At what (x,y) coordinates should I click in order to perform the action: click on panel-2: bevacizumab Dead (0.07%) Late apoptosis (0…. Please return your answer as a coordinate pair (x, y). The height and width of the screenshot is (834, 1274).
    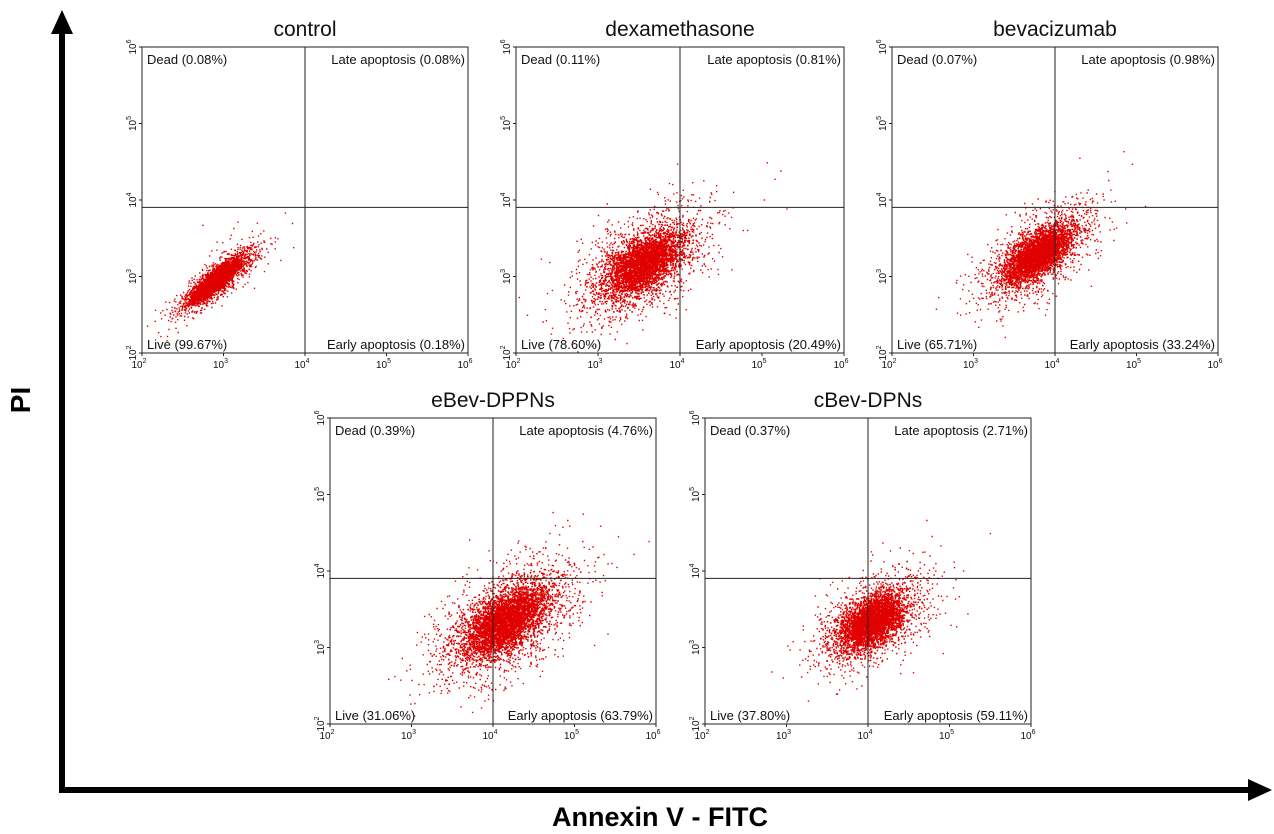
    Looking at the image, I should click on (1049, 194).